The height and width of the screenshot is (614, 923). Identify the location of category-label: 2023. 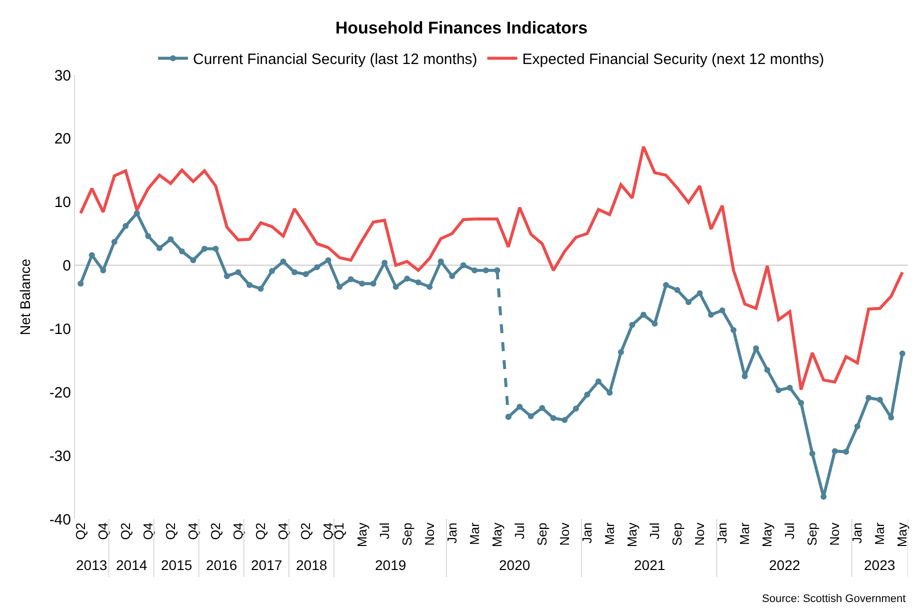
(880, 565).